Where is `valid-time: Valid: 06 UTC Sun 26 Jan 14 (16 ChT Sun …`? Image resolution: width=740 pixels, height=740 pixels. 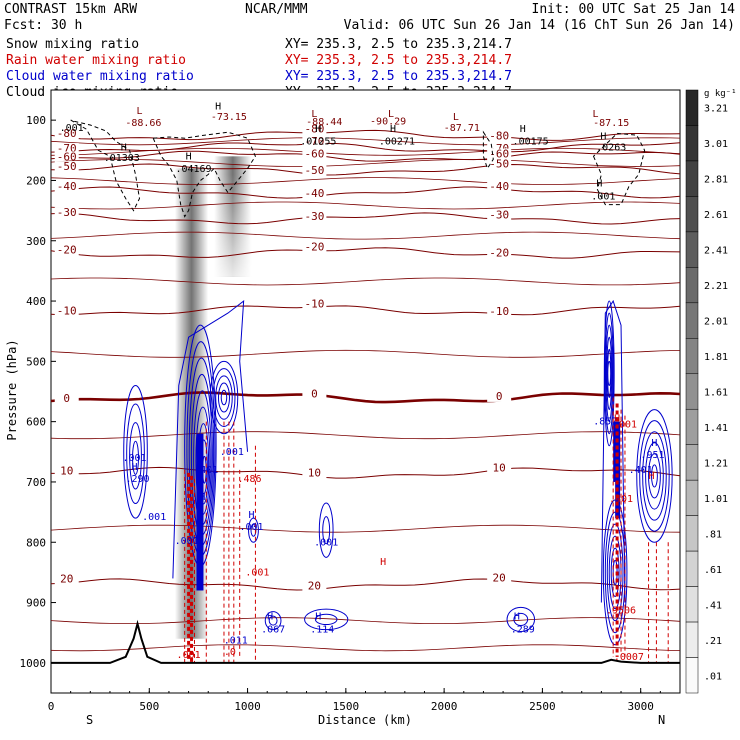
valid-time: Valid: 06 UTC Sun 26 Jan 14 (16 ChT Sun … is located at coordinates (539, 25).